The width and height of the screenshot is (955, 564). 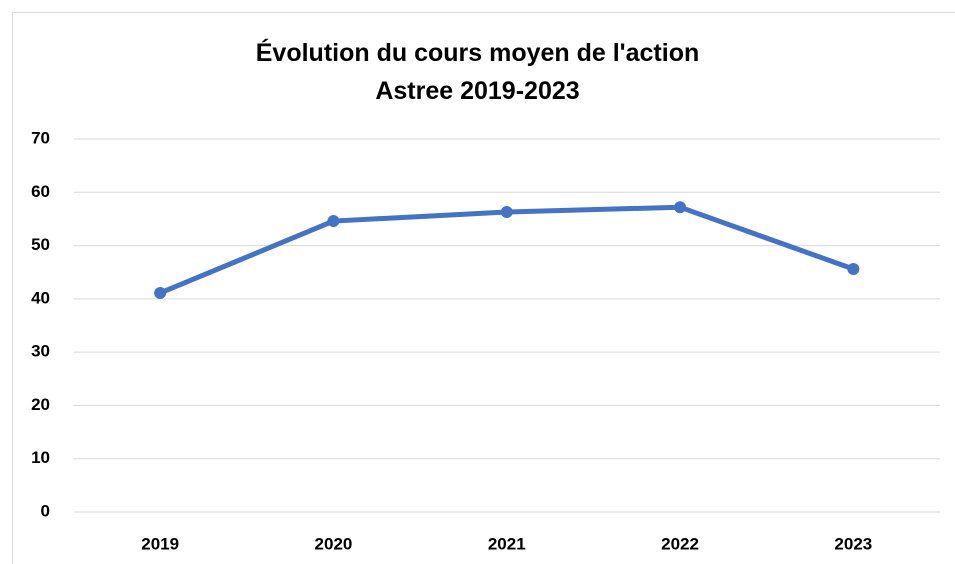 I want to click on y-tick-label: 0, so click(x=45, y=510).